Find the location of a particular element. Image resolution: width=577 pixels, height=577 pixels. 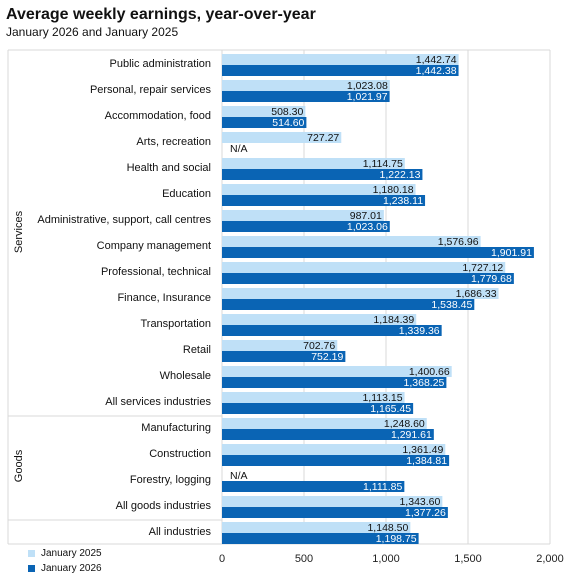

legend-item-2025: January 2025 is located at coordinates (65, 553).